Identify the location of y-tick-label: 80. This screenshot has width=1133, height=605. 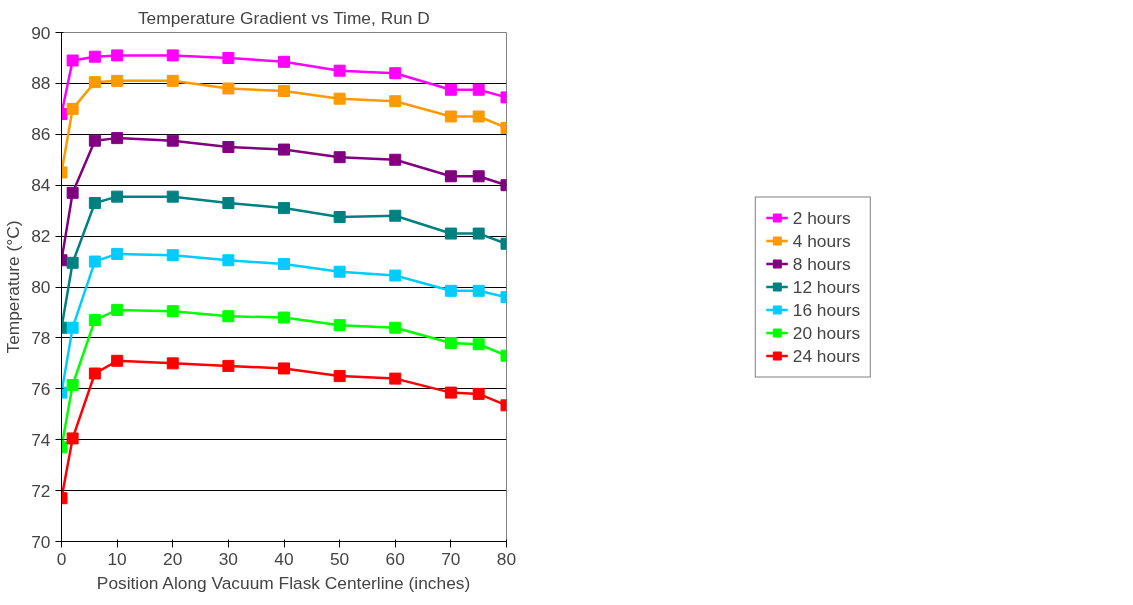
(41, 287).